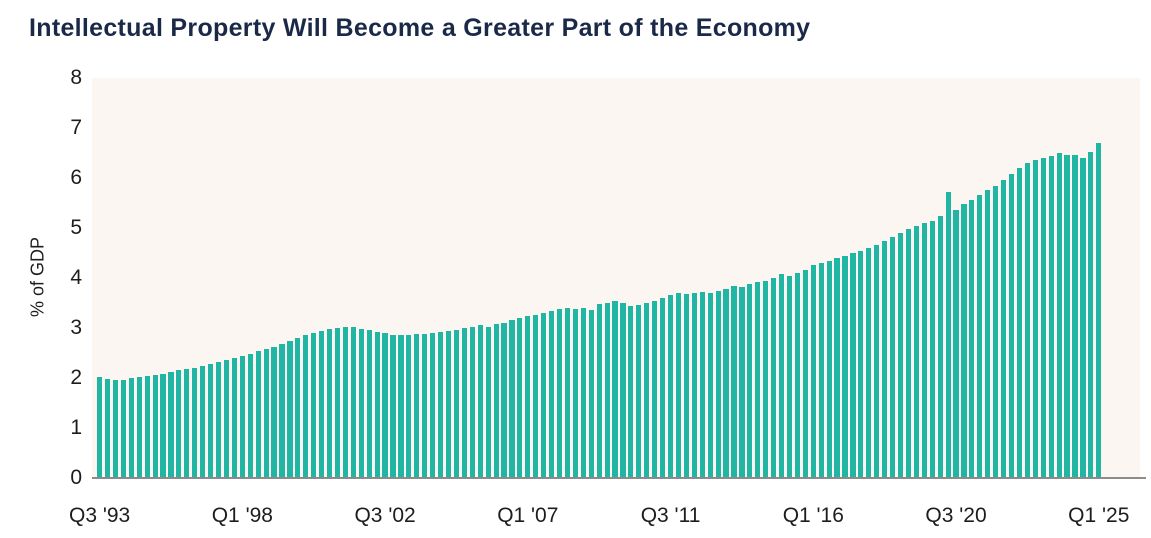 Image resolution: width=1151 pixels, height=538 pixels. What do you see at coordinates (76, 77) in the screenshot?
I see `y-tick-label: 8` at bounding box center [76, 77].